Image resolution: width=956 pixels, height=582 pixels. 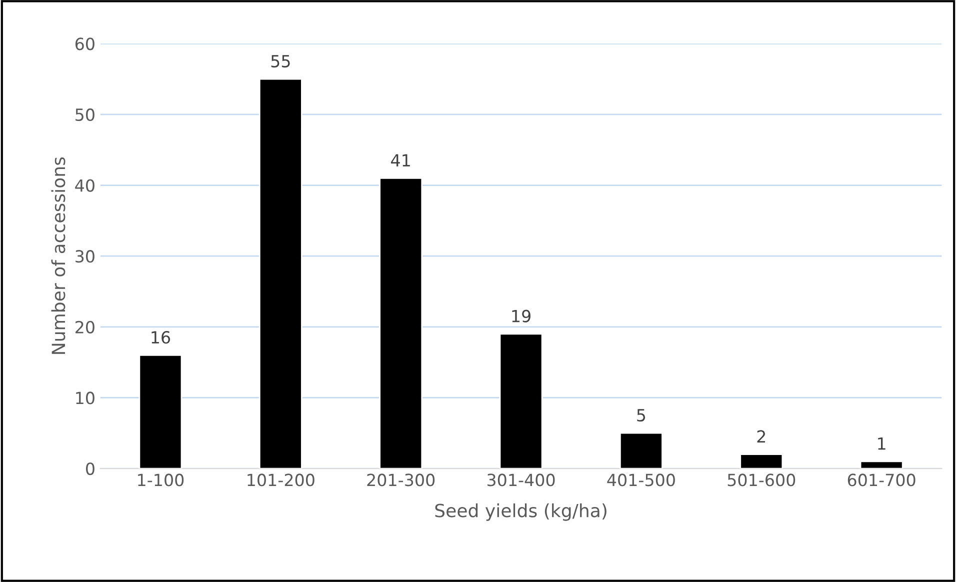 What do you see at coordinates (84, 185) in the screenshot?
I see `y-tick-label: 40` at bounding box center [84, 185].